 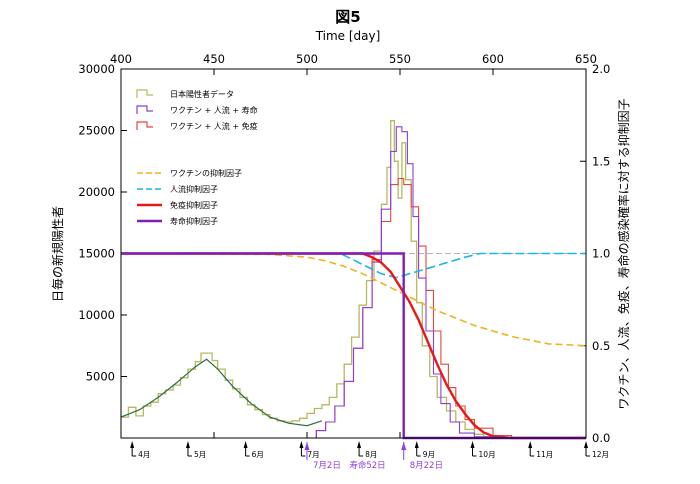 What do you see at coordinates (96, 192) in the screenshot?
I see `y-left-tick-label: 20000` at bounding box center [96, 192].